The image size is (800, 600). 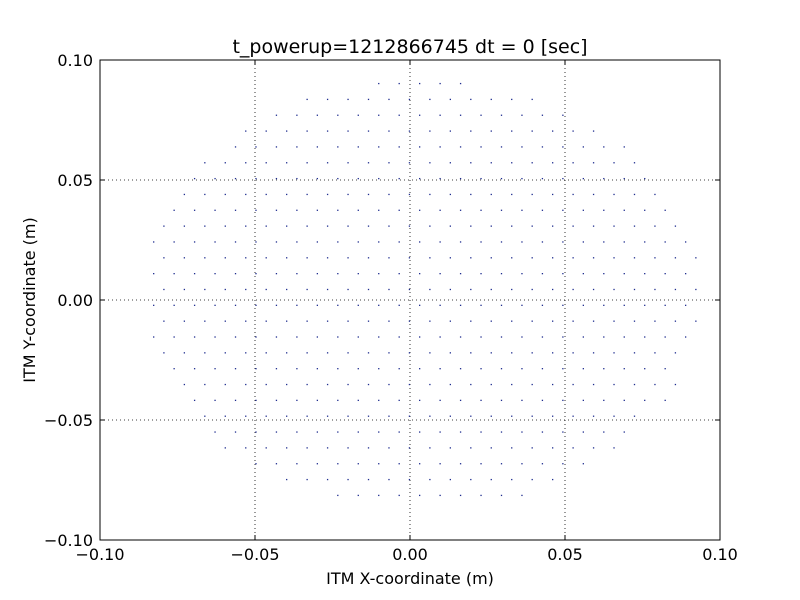 I want to click on x-tick-labels: −0.10 −0.05 0.00 0.05 0.10, so click(x=406, y=554).